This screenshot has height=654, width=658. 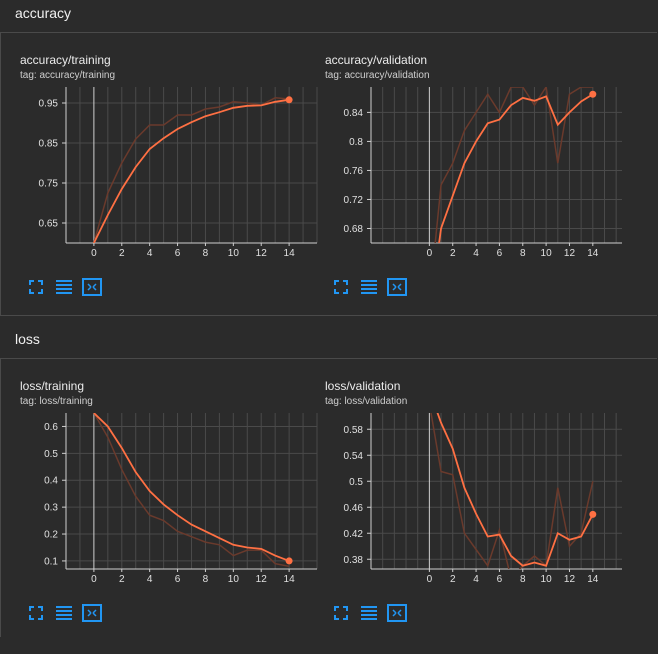 What do you see at coordinates (51, 561) in the screenshot?
I see `tick-label-y: 0.1` at bounding box center [51, 561].